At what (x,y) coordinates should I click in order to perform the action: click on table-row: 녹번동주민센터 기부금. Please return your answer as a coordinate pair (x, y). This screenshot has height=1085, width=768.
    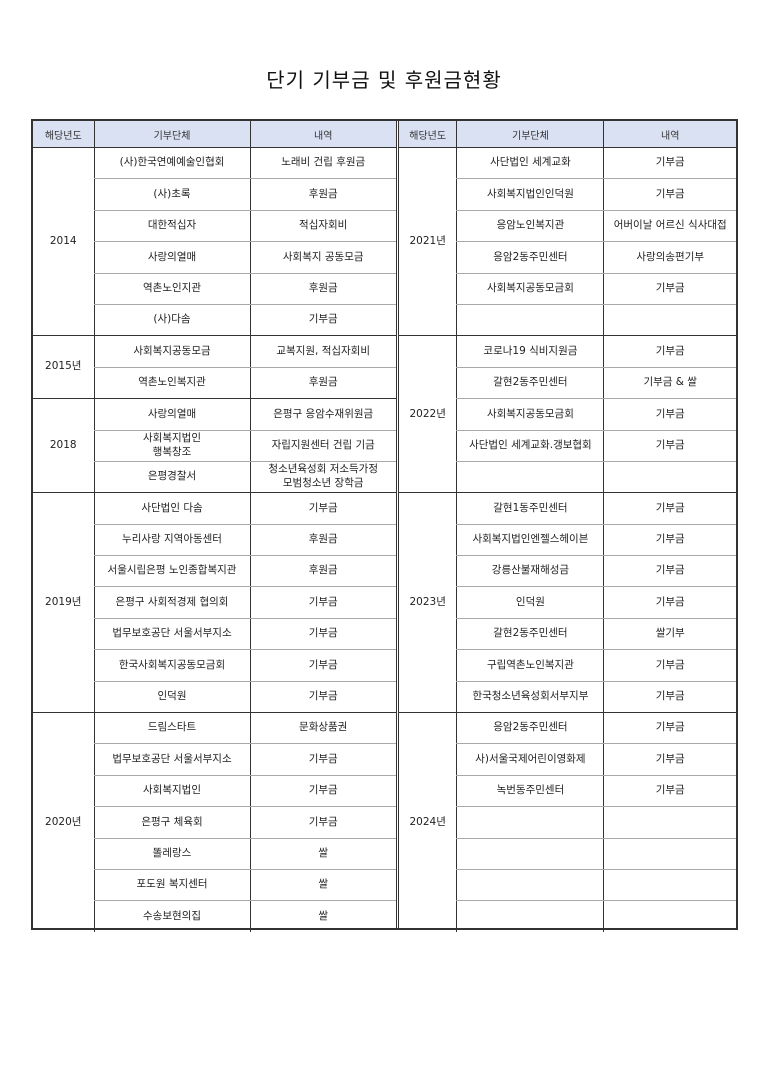
    Looking at the image, I should click on (567, 791).